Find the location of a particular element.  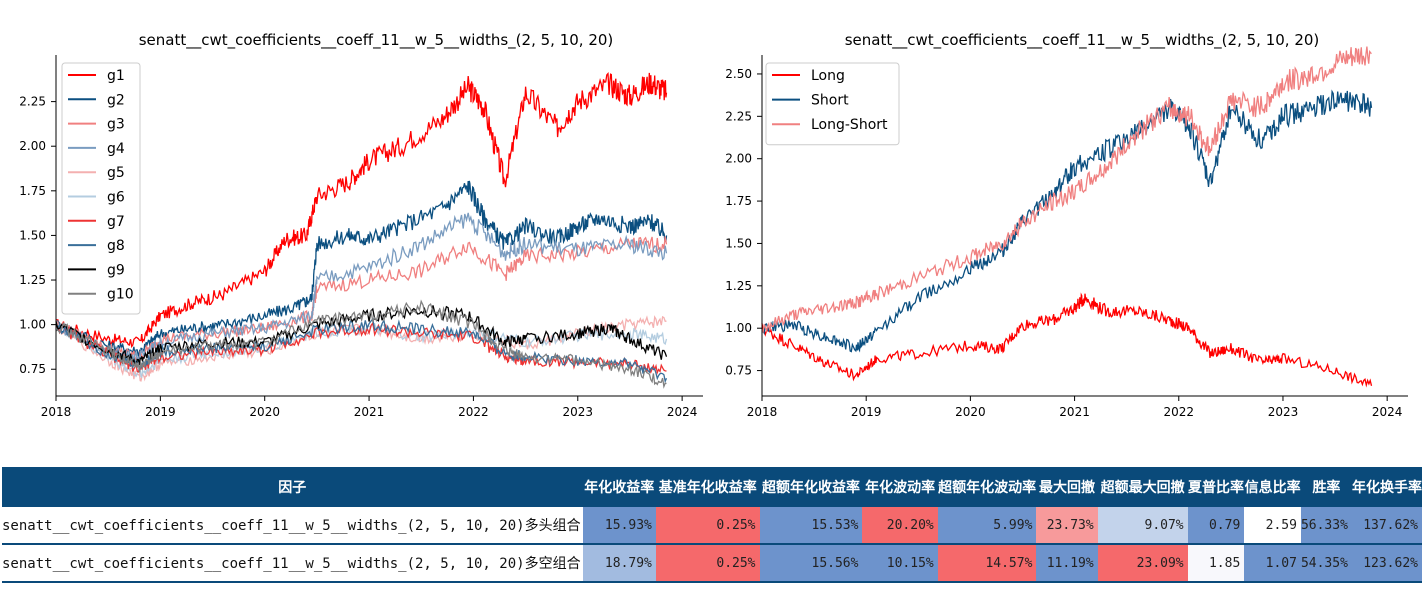

metric-cell: 15.56% is located at coordinates (811, 563).